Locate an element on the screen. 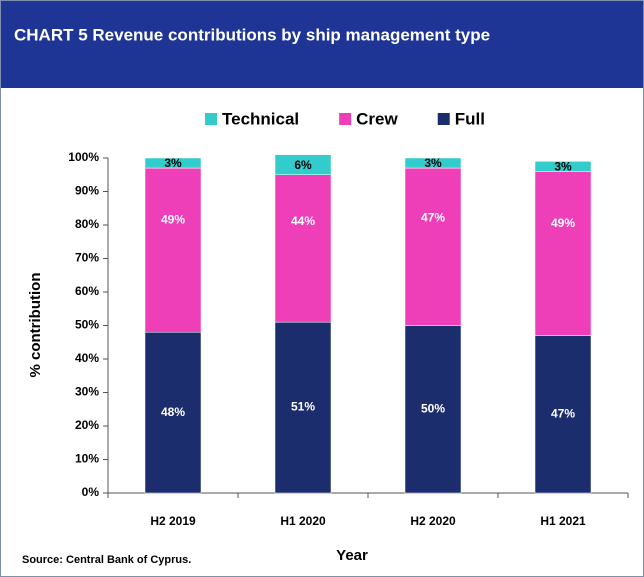 The height and width of the screenshot is (577, 644). y-tick-label: 90% is located at coordinates (87, 191).